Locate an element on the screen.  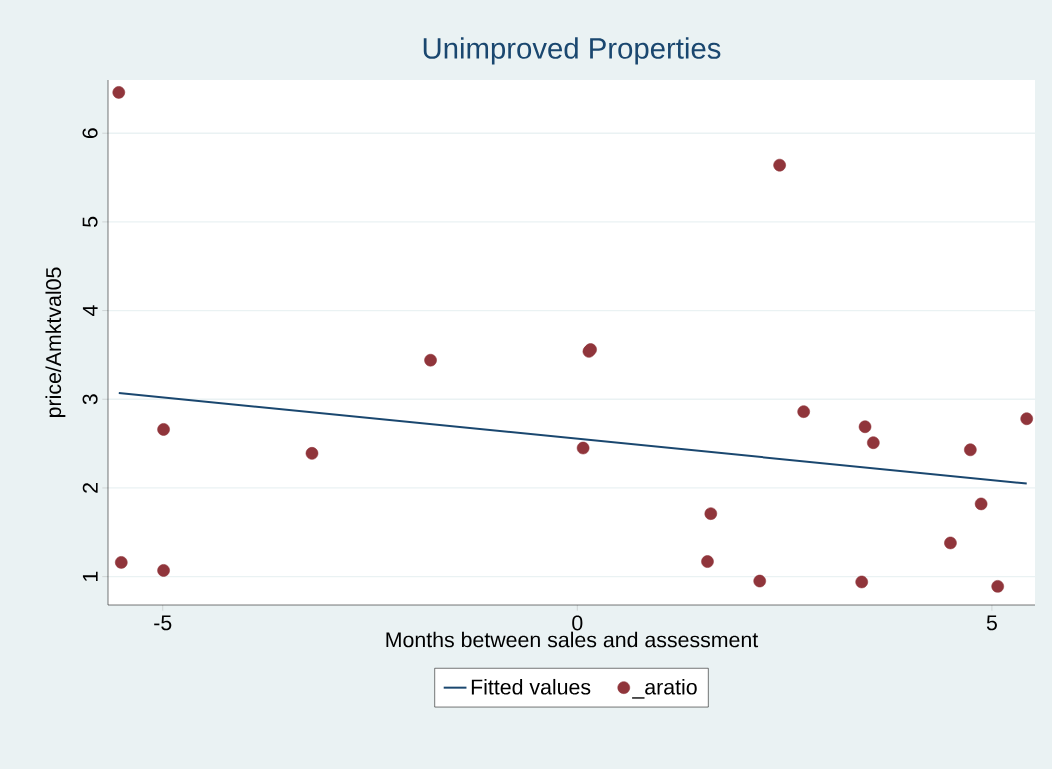
y-tick-label: 5 is located at coordinates (90, 221).